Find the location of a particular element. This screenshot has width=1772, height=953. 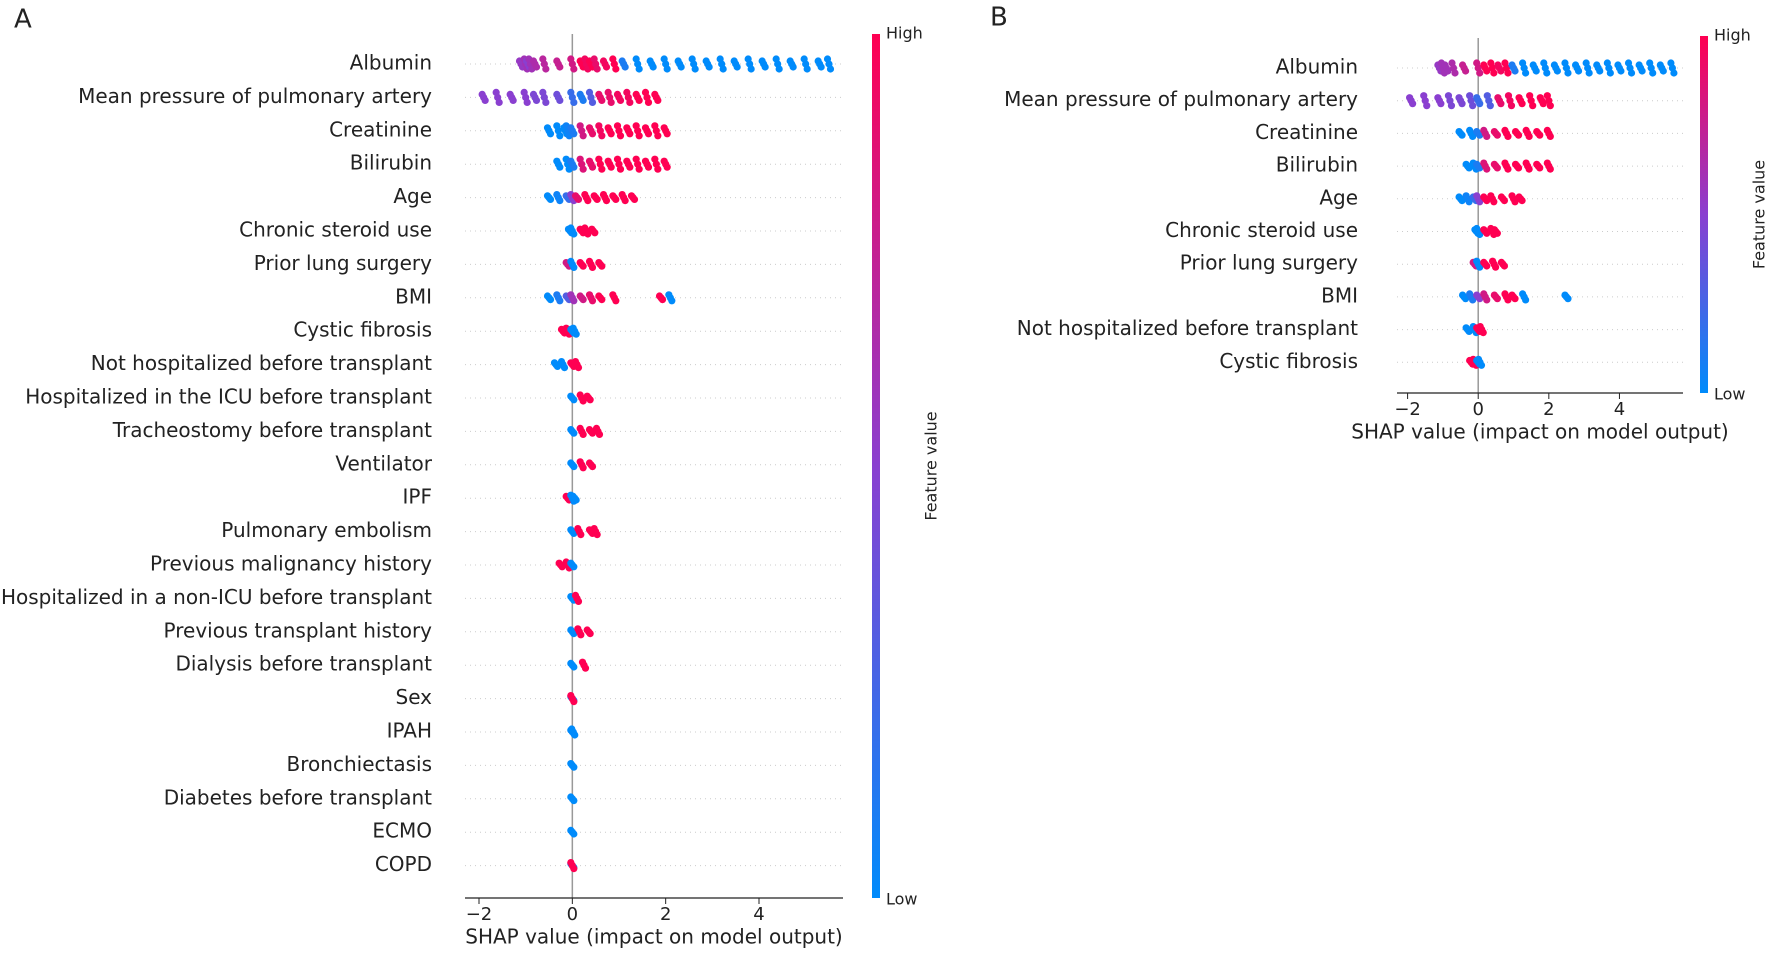

colorbar is located at coordinates (1704, 214).